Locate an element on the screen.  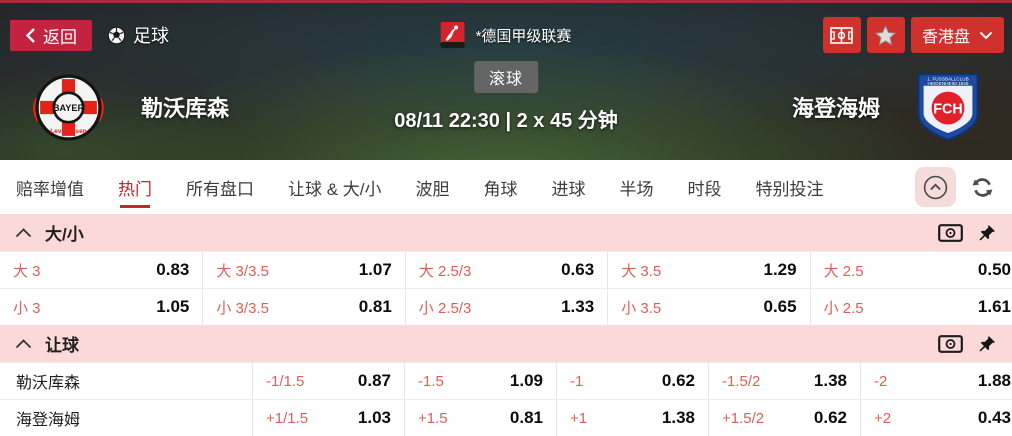
odds-value: 0.81 is located at coordinates (375, 306).